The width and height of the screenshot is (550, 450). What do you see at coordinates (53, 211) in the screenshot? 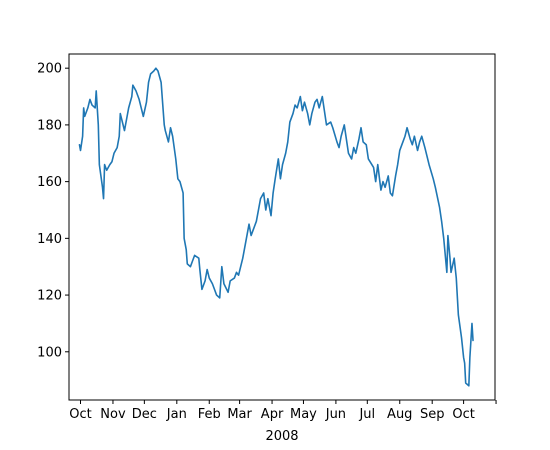
I see `y-axis-ticks: 100 120 140 160 180 200` at bounding box center [53, 211].